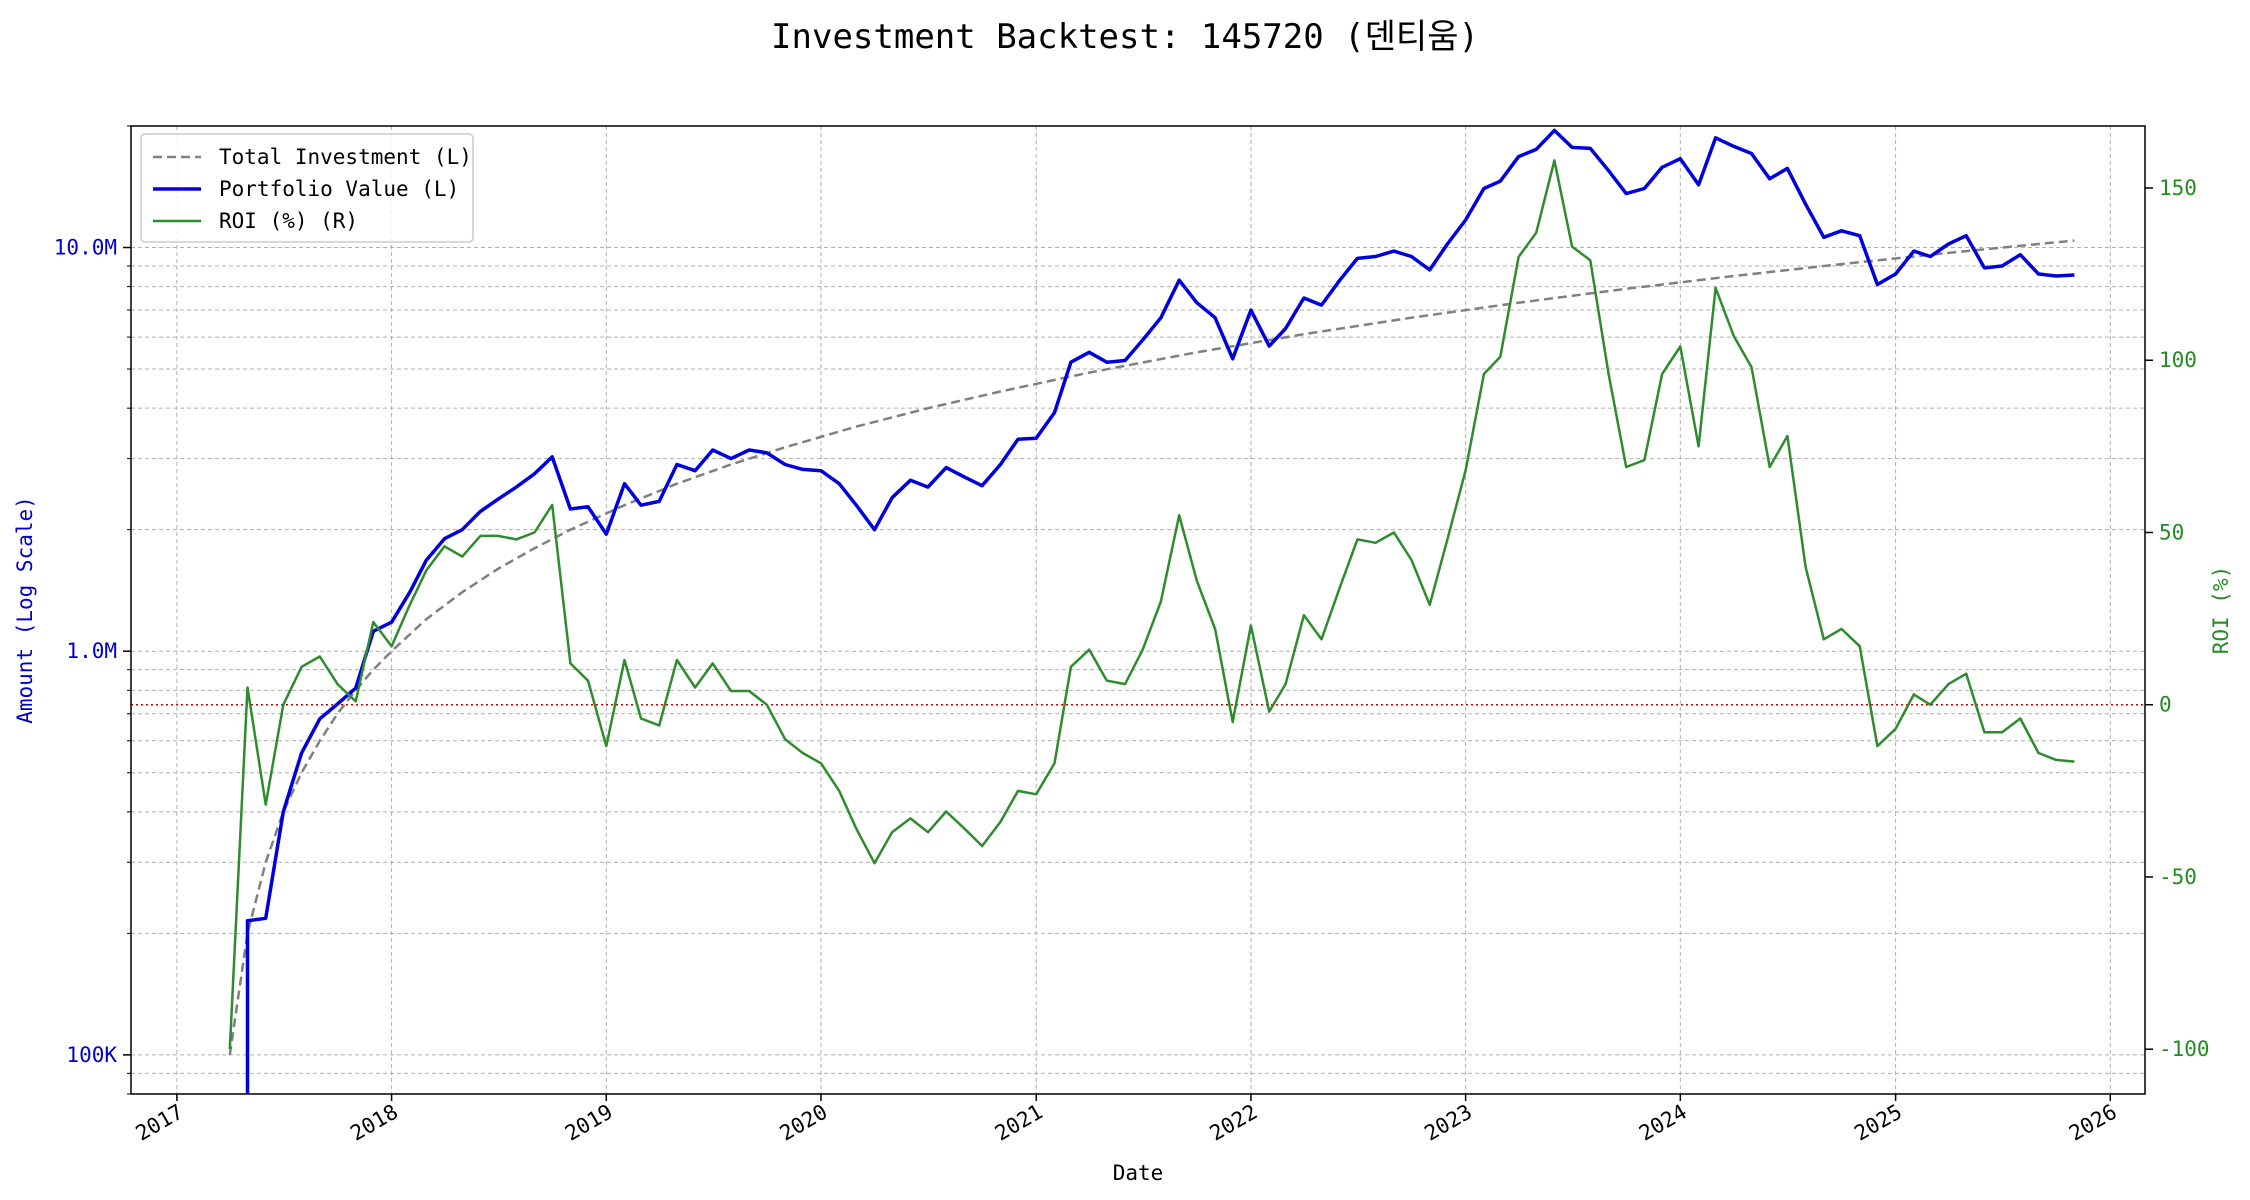 This screenshot has height=1200, width=2250. Describe the element at coordinates (1138, 1173) in the screenshot. I see `x-axis-label: Date` at that location.